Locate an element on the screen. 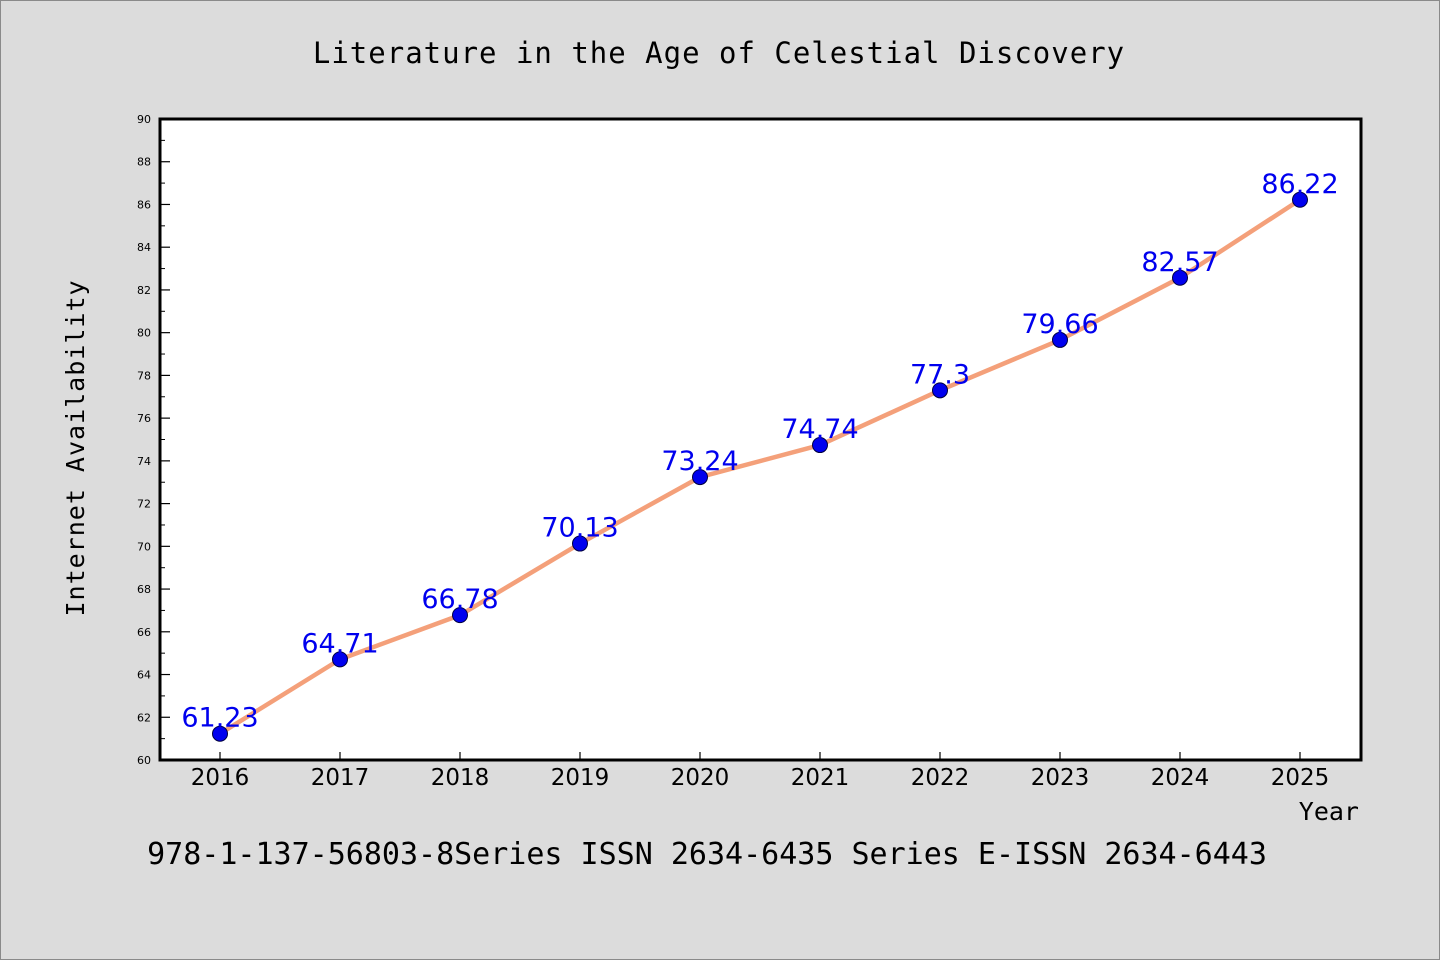 Image resolution: width=1440 pixels, height=960 pixels. x-tick-label: 2017 is located at coordinates (340, 778).